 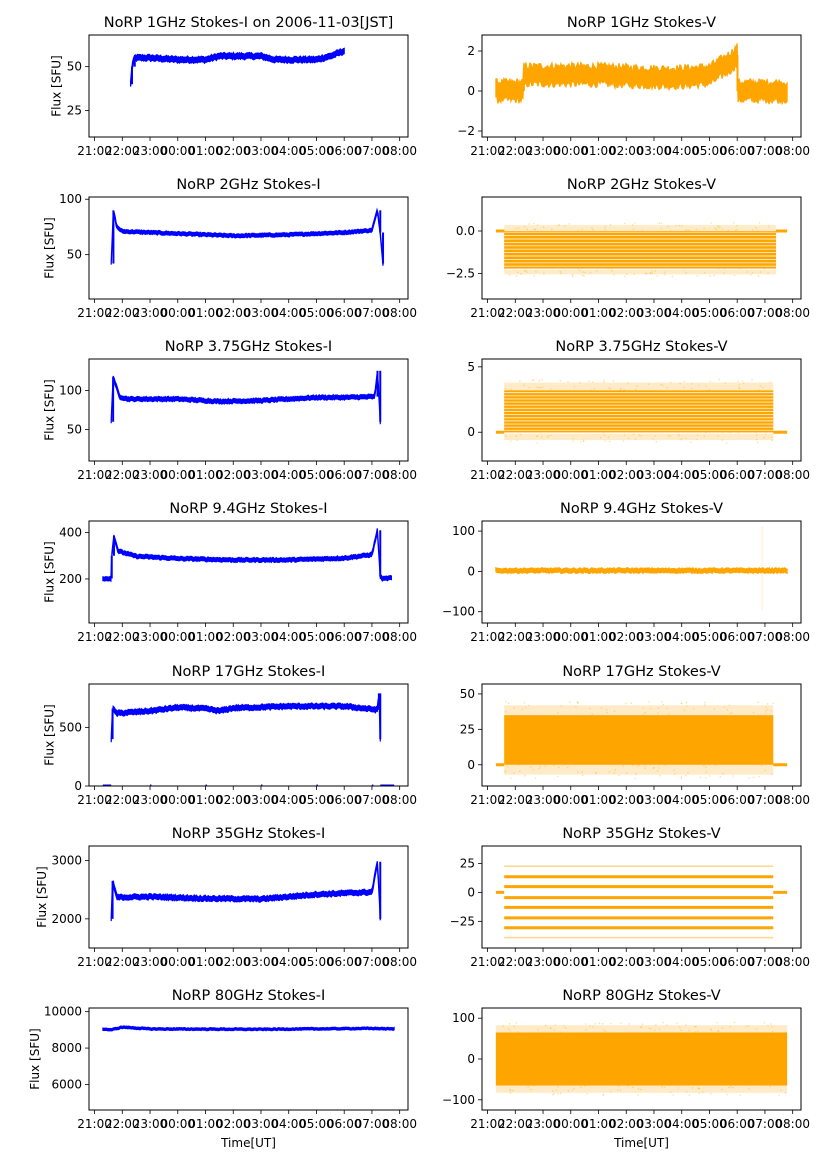 I want to click on y-tick-label: 2000, so click(x=66, y=919).